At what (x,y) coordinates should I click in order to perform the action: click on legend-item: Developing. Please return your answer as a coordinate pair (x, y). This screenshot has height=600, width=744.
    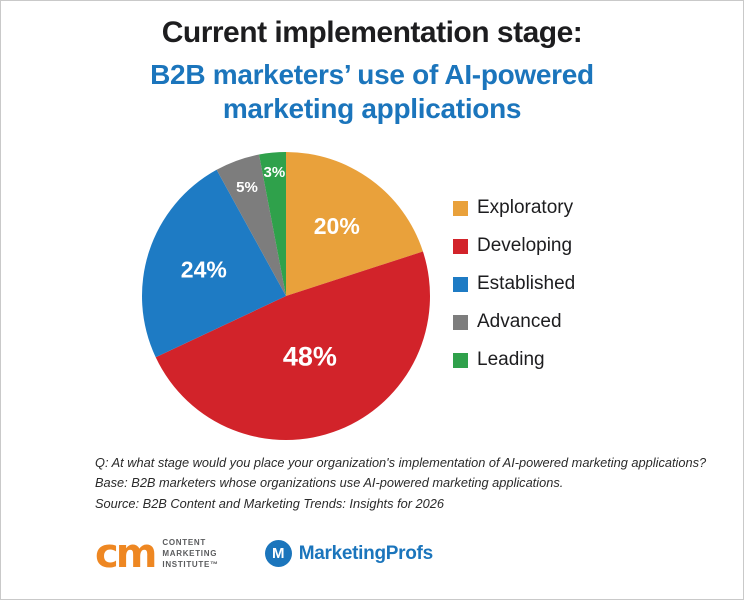
    Looking at the image, I should click on (514, 246).